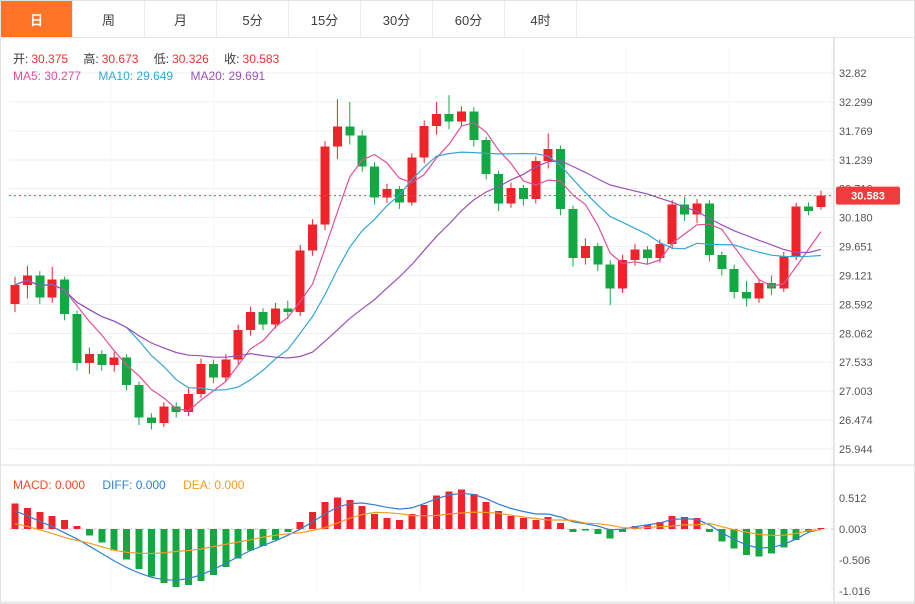  I want to click on tab-5分: 5分, so click(253, 19).